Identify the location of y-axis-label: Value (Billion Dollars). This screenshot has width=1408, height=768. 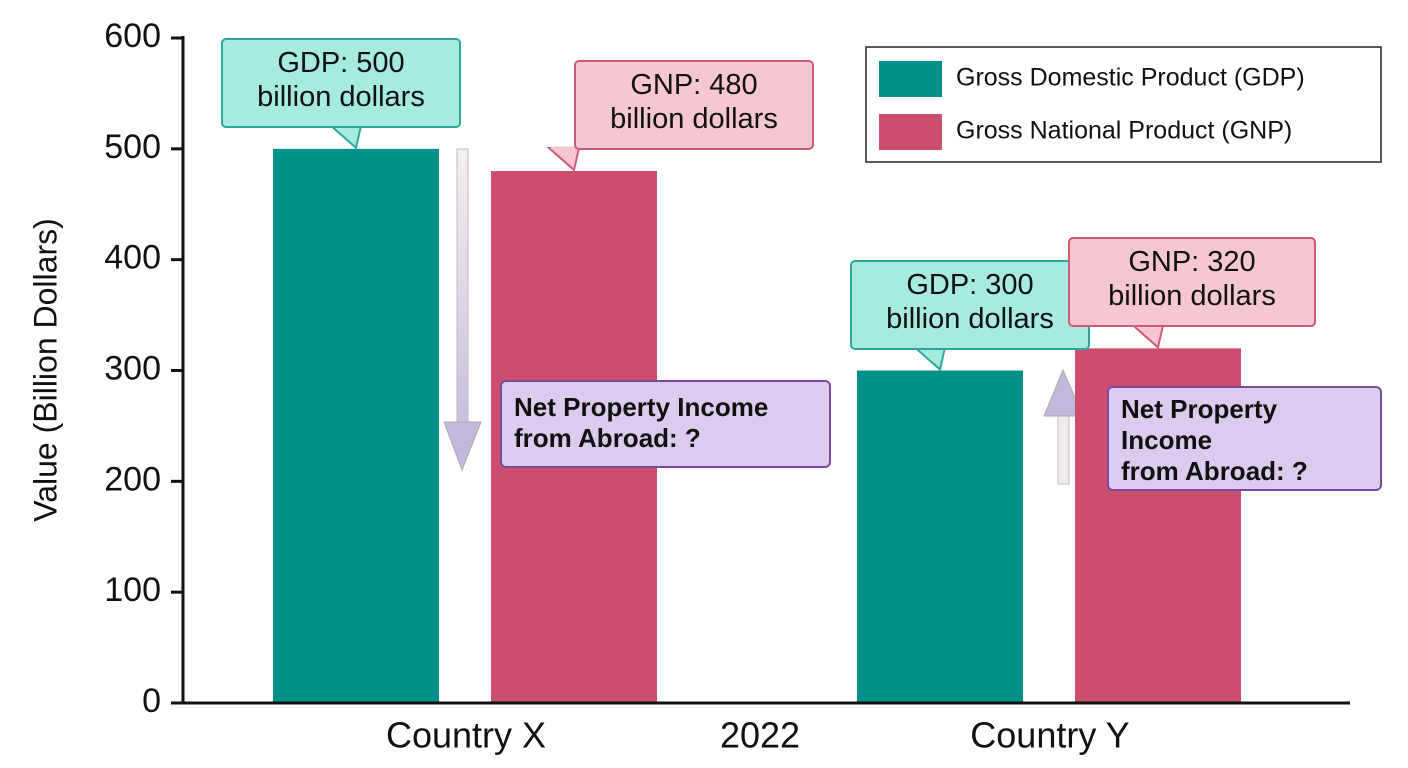
(45, 370).